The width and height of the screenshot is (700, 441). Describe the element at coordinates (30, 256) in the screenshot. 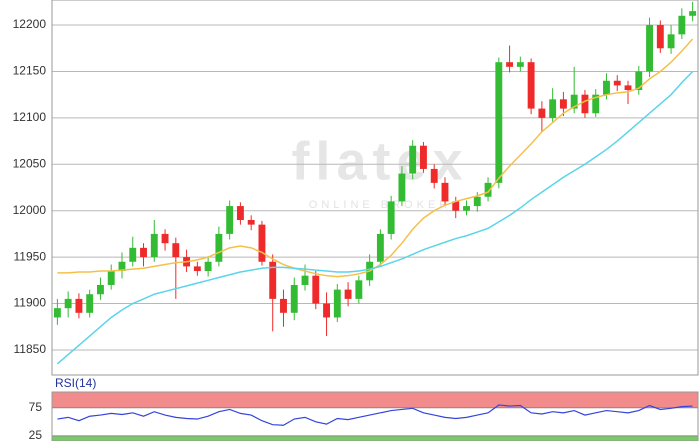

I see `y-tick-label: 11950` at that location.